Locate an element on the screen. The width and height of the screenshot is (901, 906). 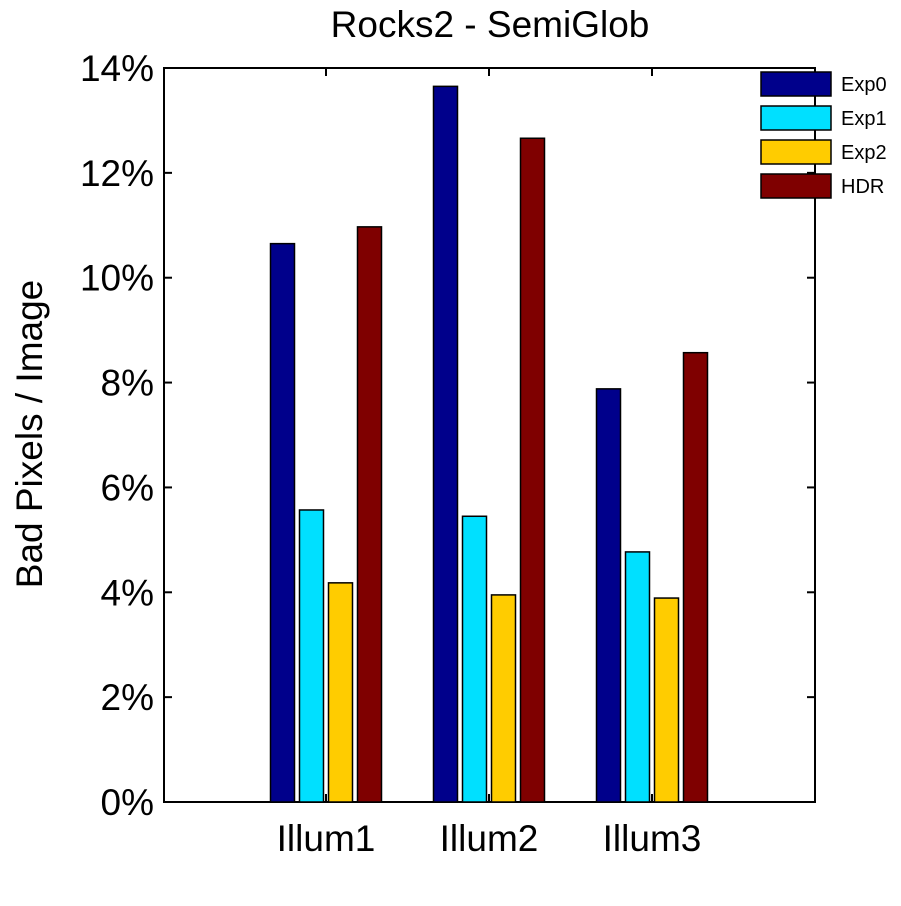
bar-exp2-illum2 is located at coordinates (503, 698).